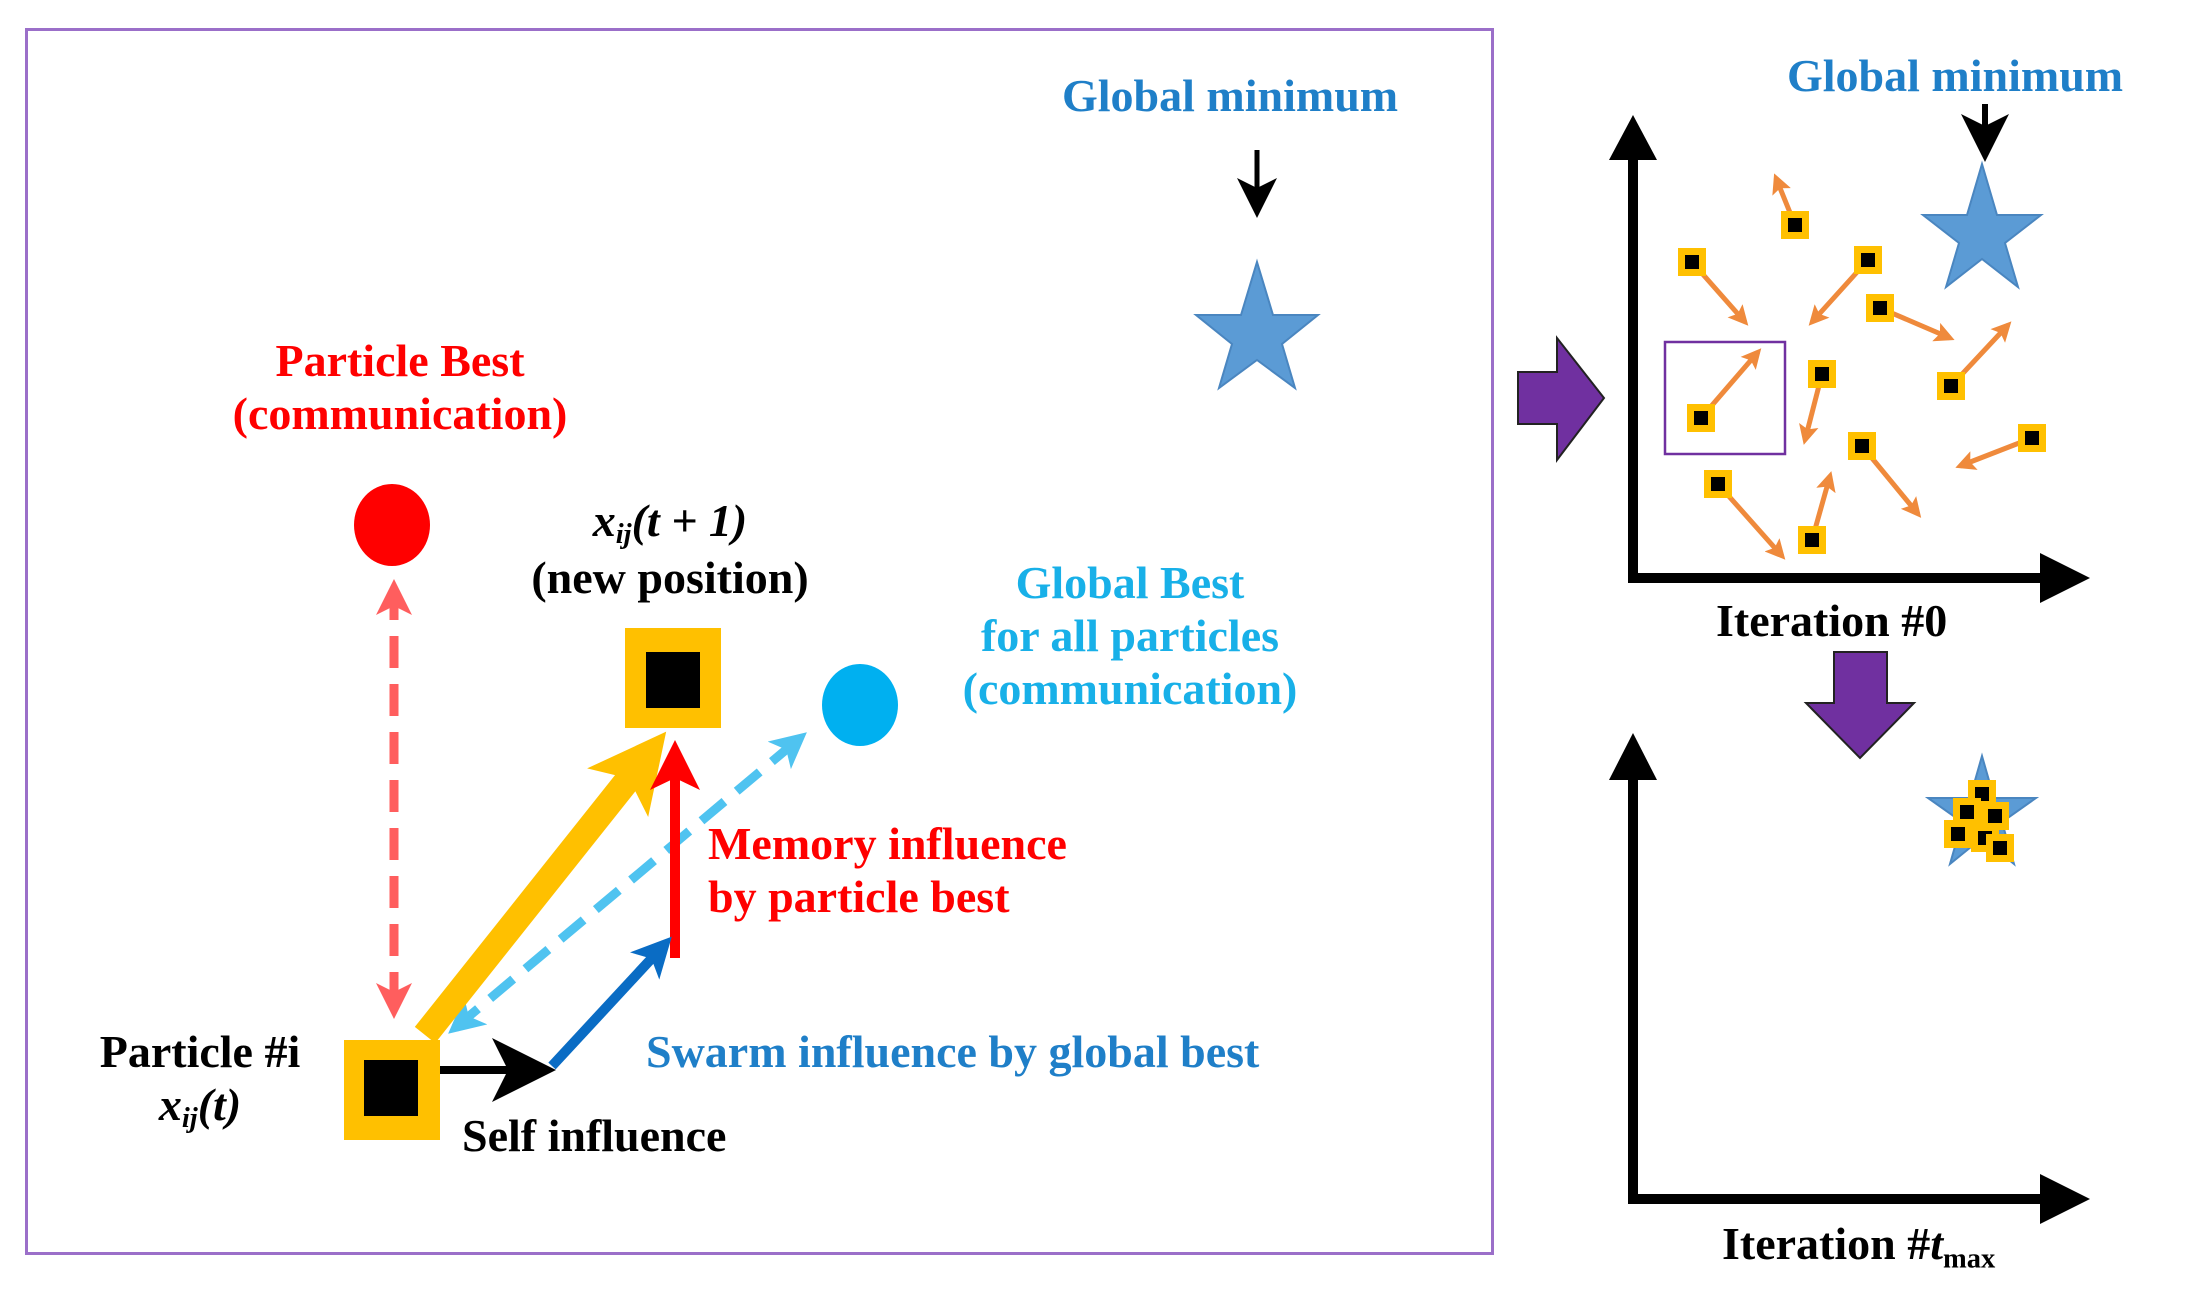 The image size is (2202, 1296). I want to click on new-position-label: xij(t + 1) (new position), so click(670, 550).